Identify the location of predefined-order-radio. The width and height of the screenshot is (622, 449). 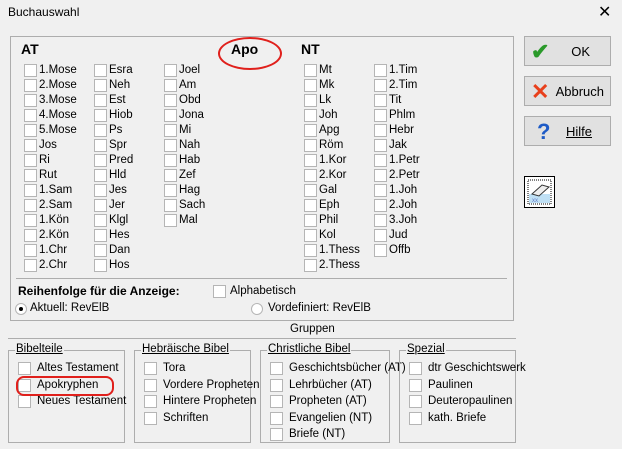
(257, 309).